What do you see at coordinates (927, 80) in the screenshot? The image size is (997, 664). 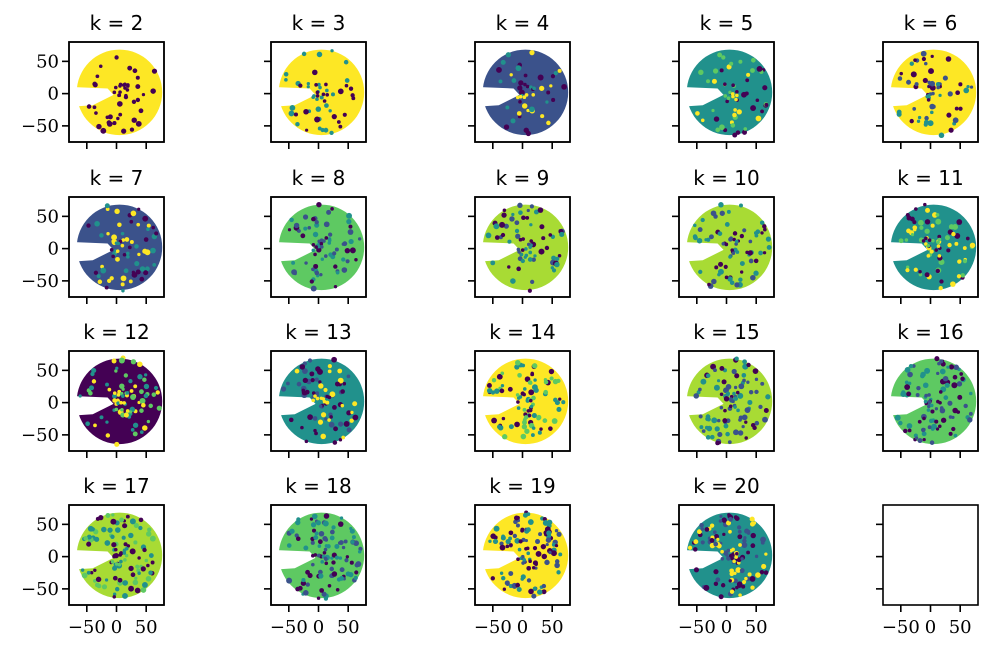 I see `panel-k-6: k = 6` at bounding box center [927, 80].